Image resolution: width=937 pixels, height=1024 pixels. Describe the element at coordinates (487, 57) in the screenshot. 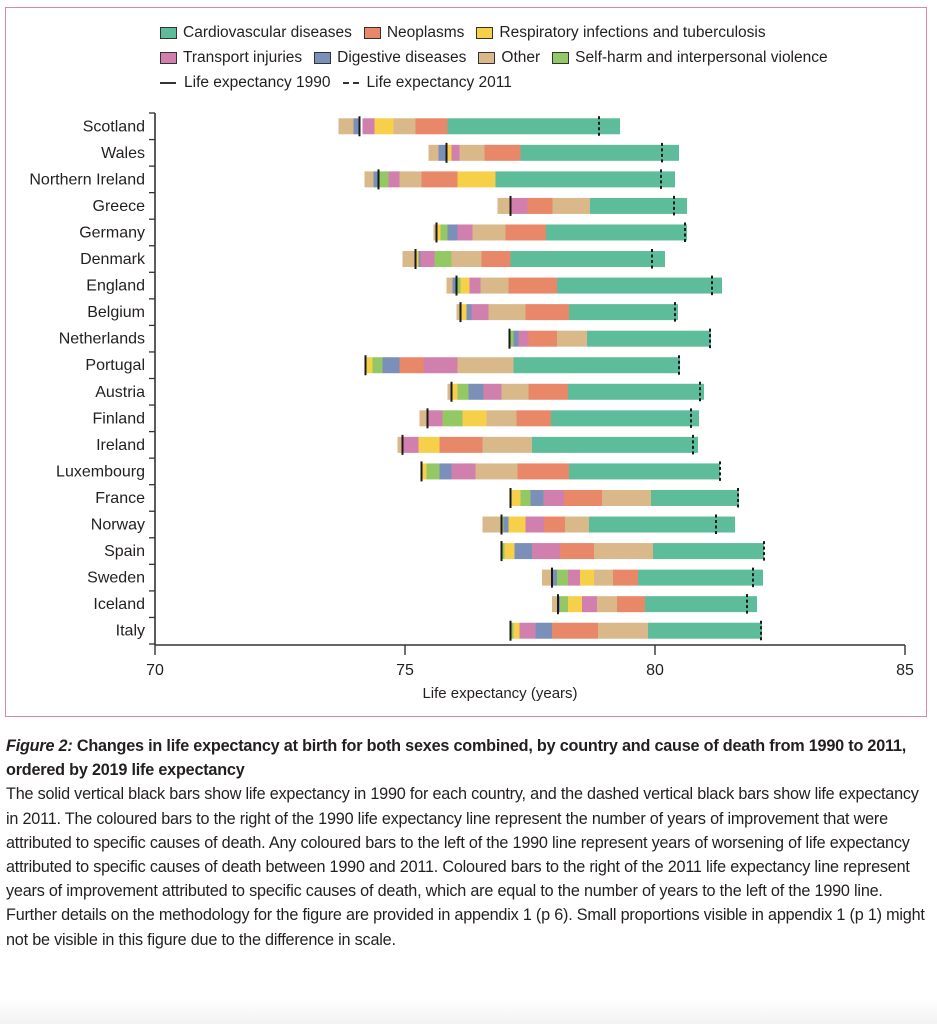

I see `legend-swatch-other` at that location.